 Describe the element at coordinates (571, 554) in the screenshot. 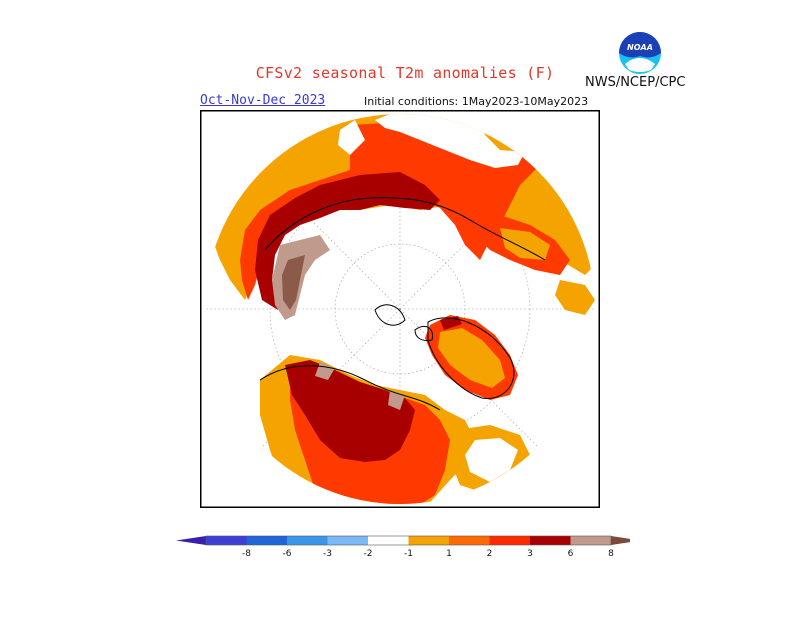

I see `legend-tick-label: 6` at that location.